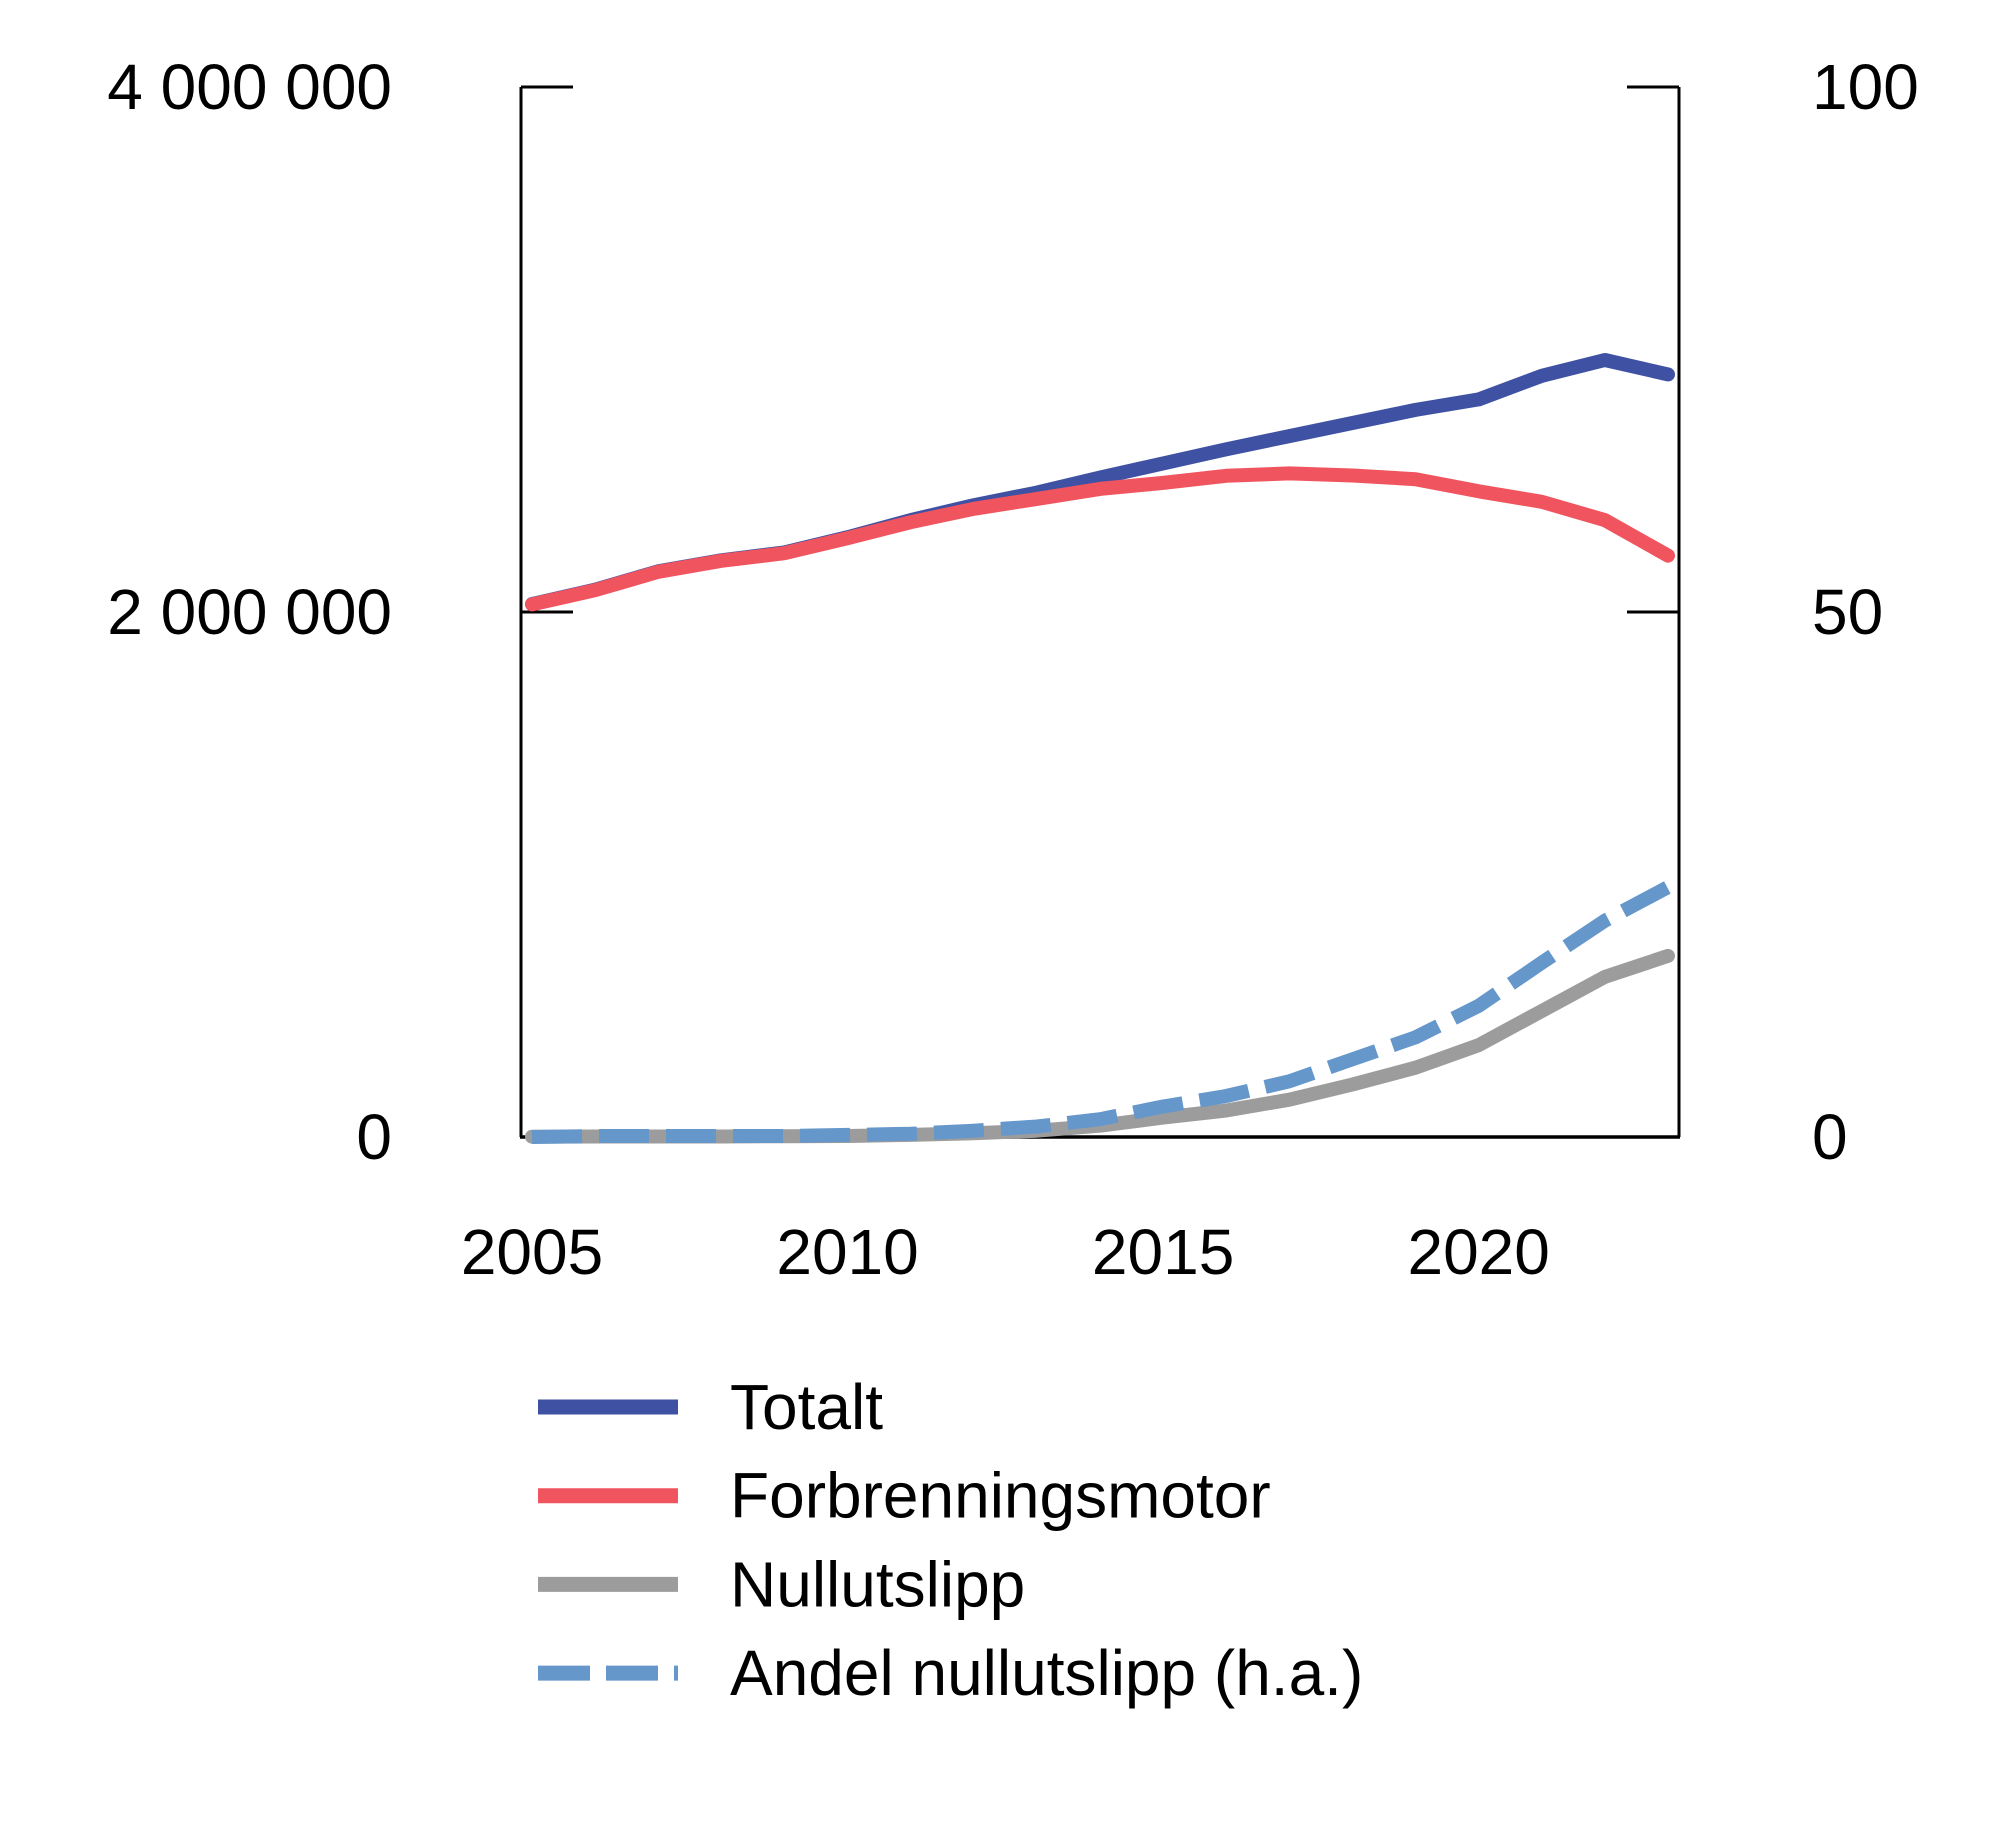 The image size is (2000, 1821). What do you see at coordinates (1100, 1046) in the screenshot?
I see `line-nullutslipp` at bounding box center [1100, 1046].